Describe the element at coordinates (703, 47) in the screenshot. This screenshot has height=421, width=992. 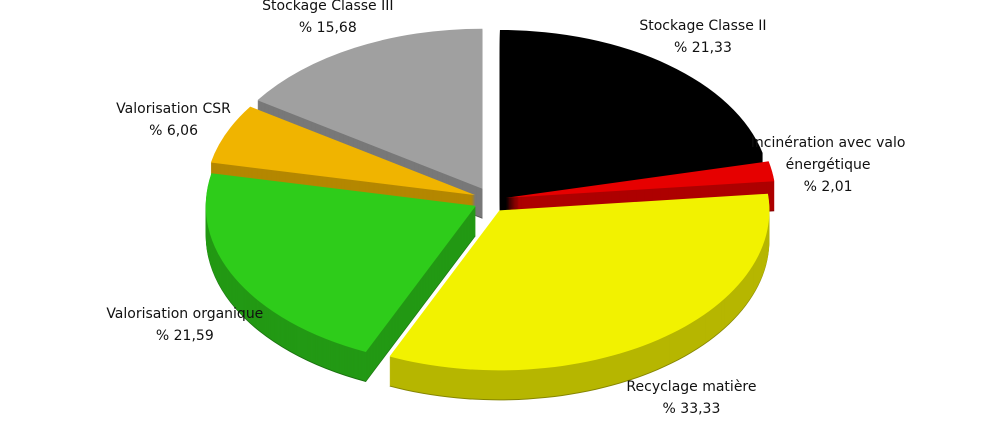
I see `slice-value-label: % 21,33` at that location.